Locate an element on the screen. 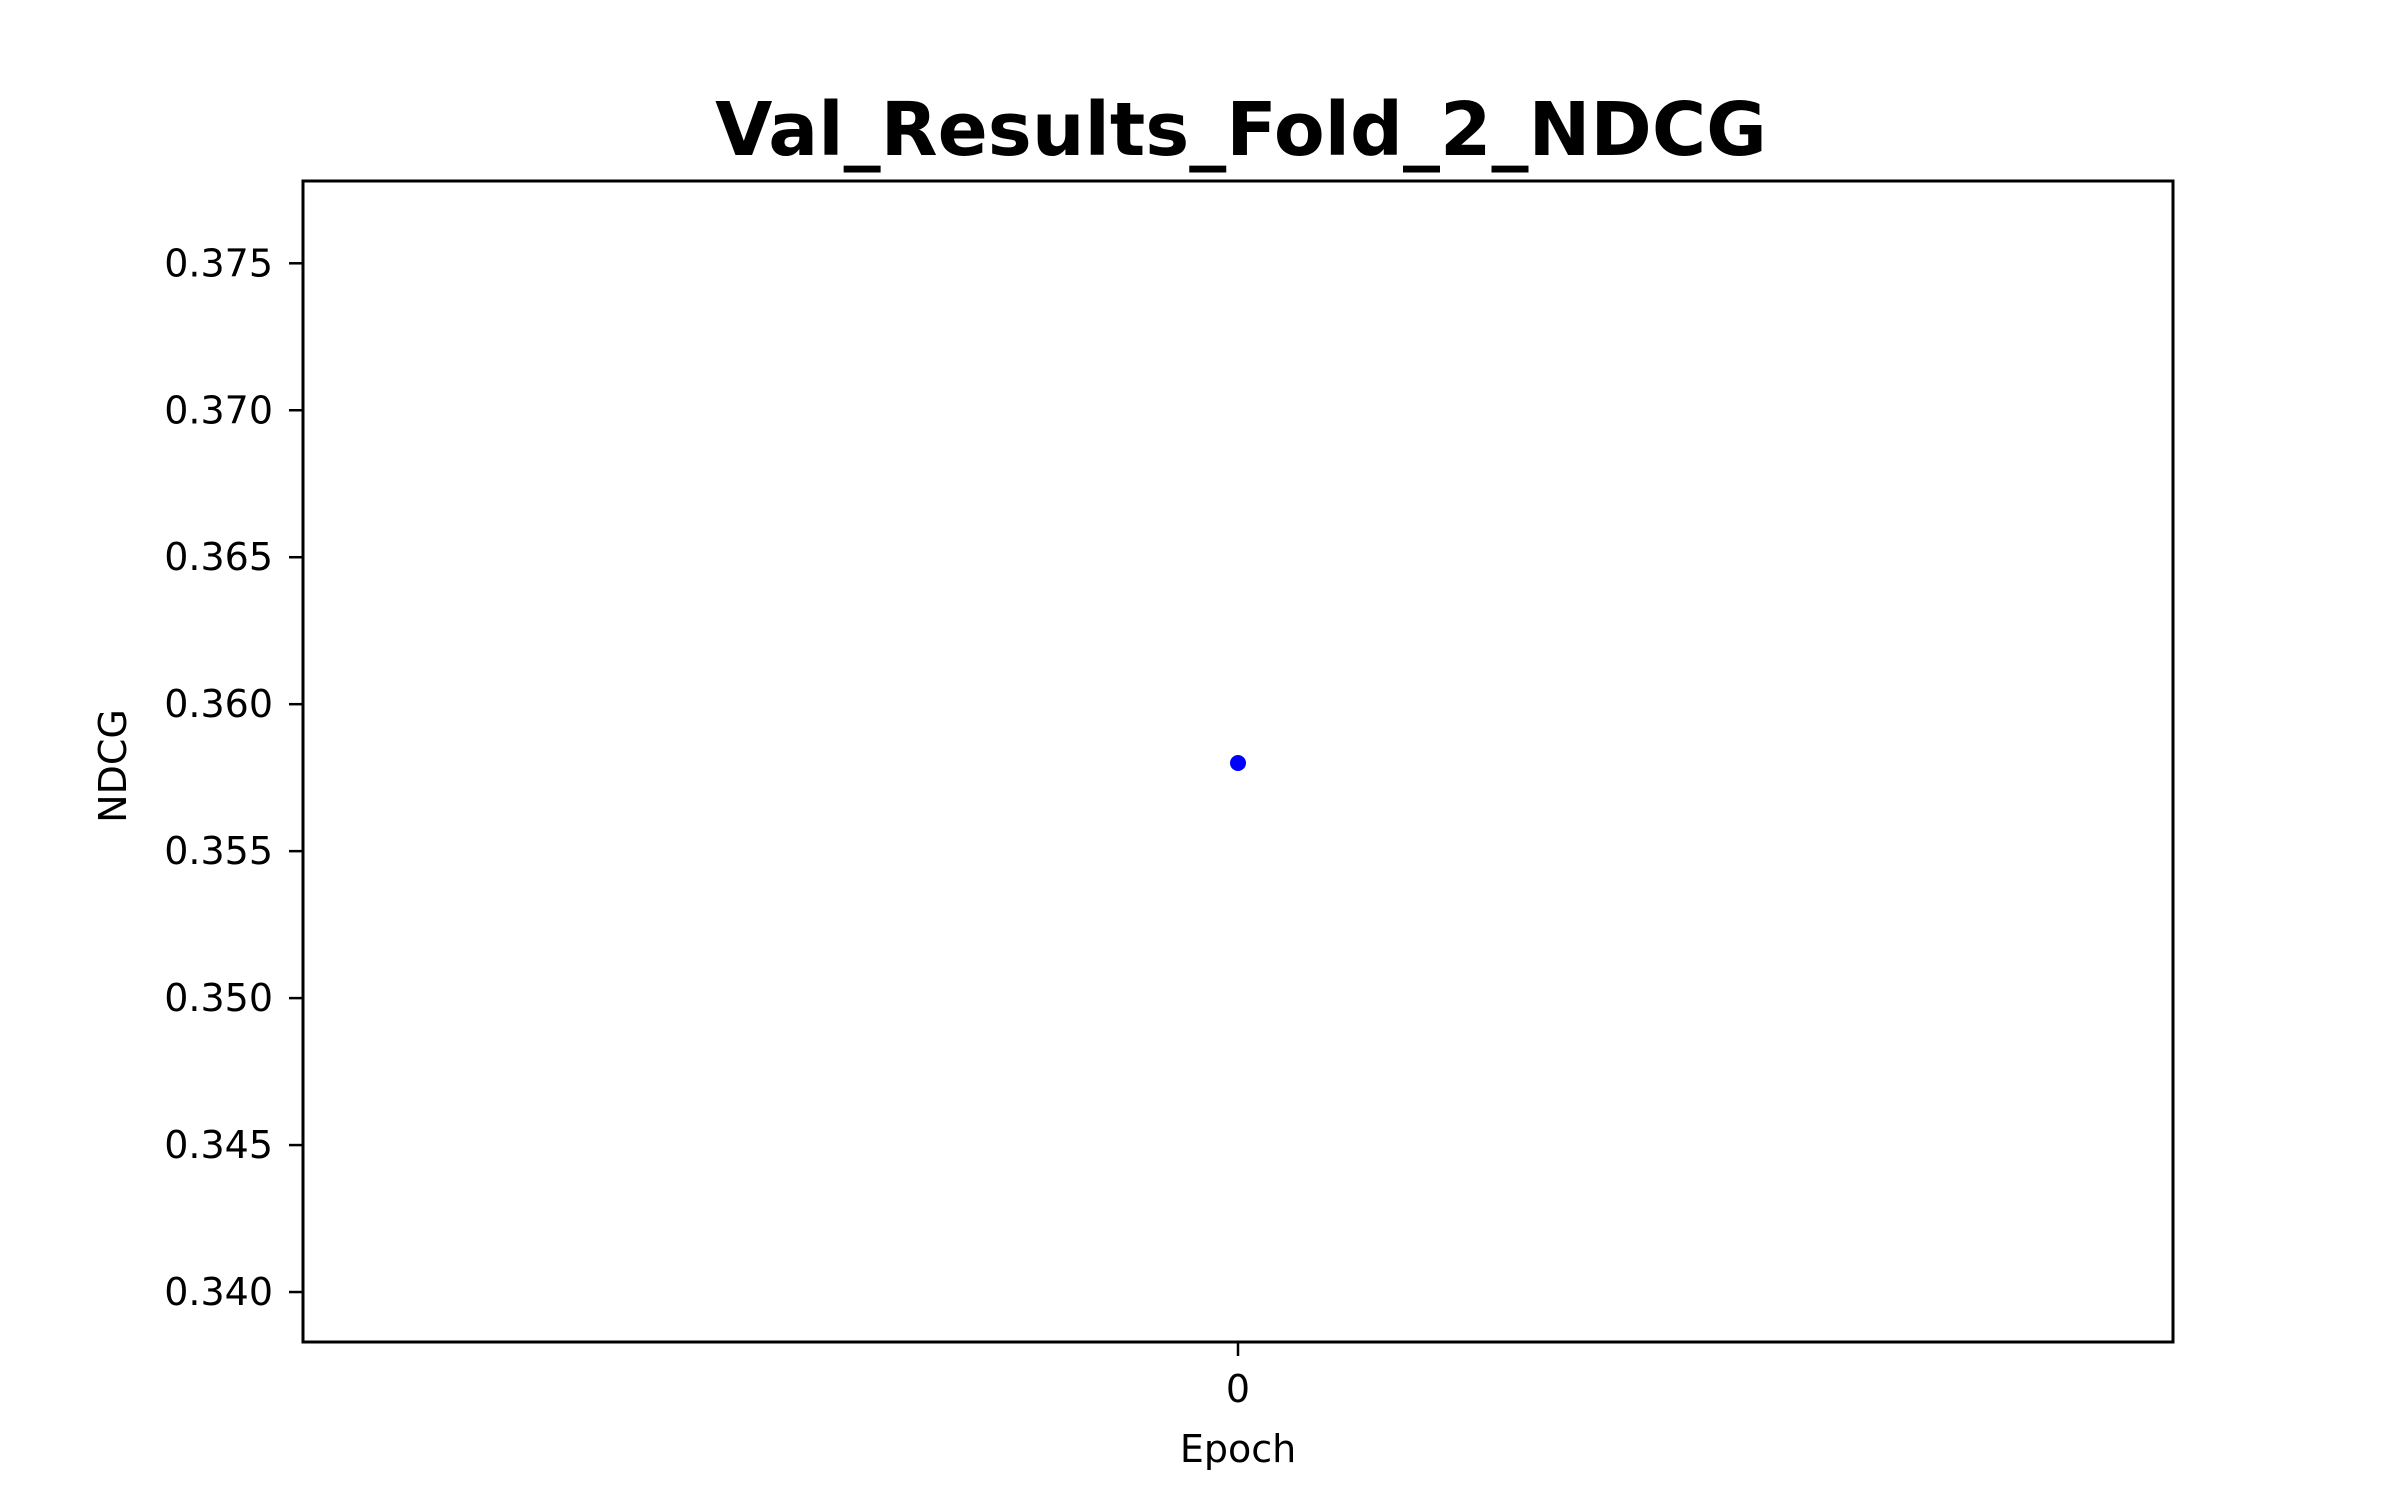  chart-title: Val_Results_Fold_2_NDCG is located at coordinates (1241, 130).